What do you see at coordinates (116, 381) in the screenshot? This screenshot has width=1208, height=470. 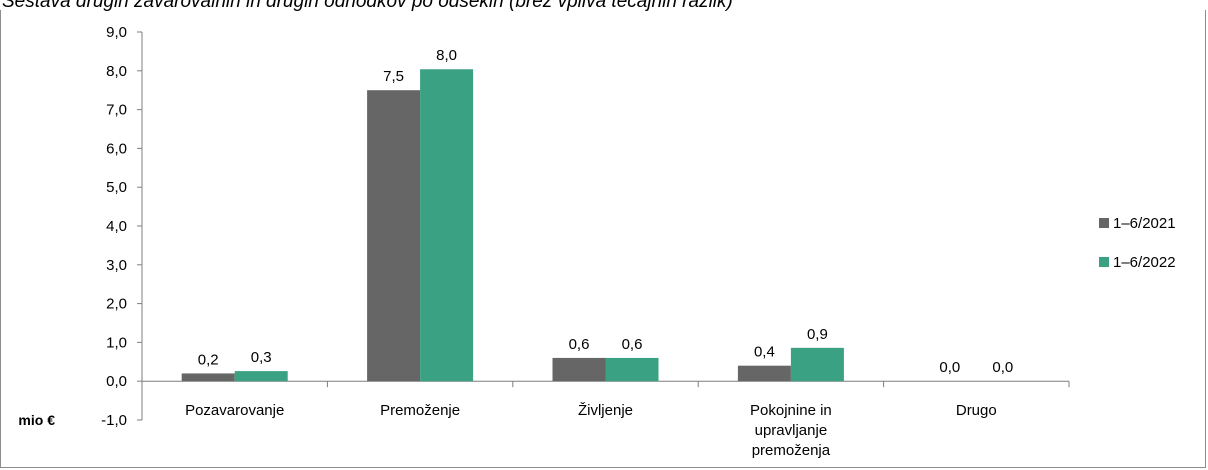 I see `y-tick-label: 0,0` at bounding box center [116, 381].